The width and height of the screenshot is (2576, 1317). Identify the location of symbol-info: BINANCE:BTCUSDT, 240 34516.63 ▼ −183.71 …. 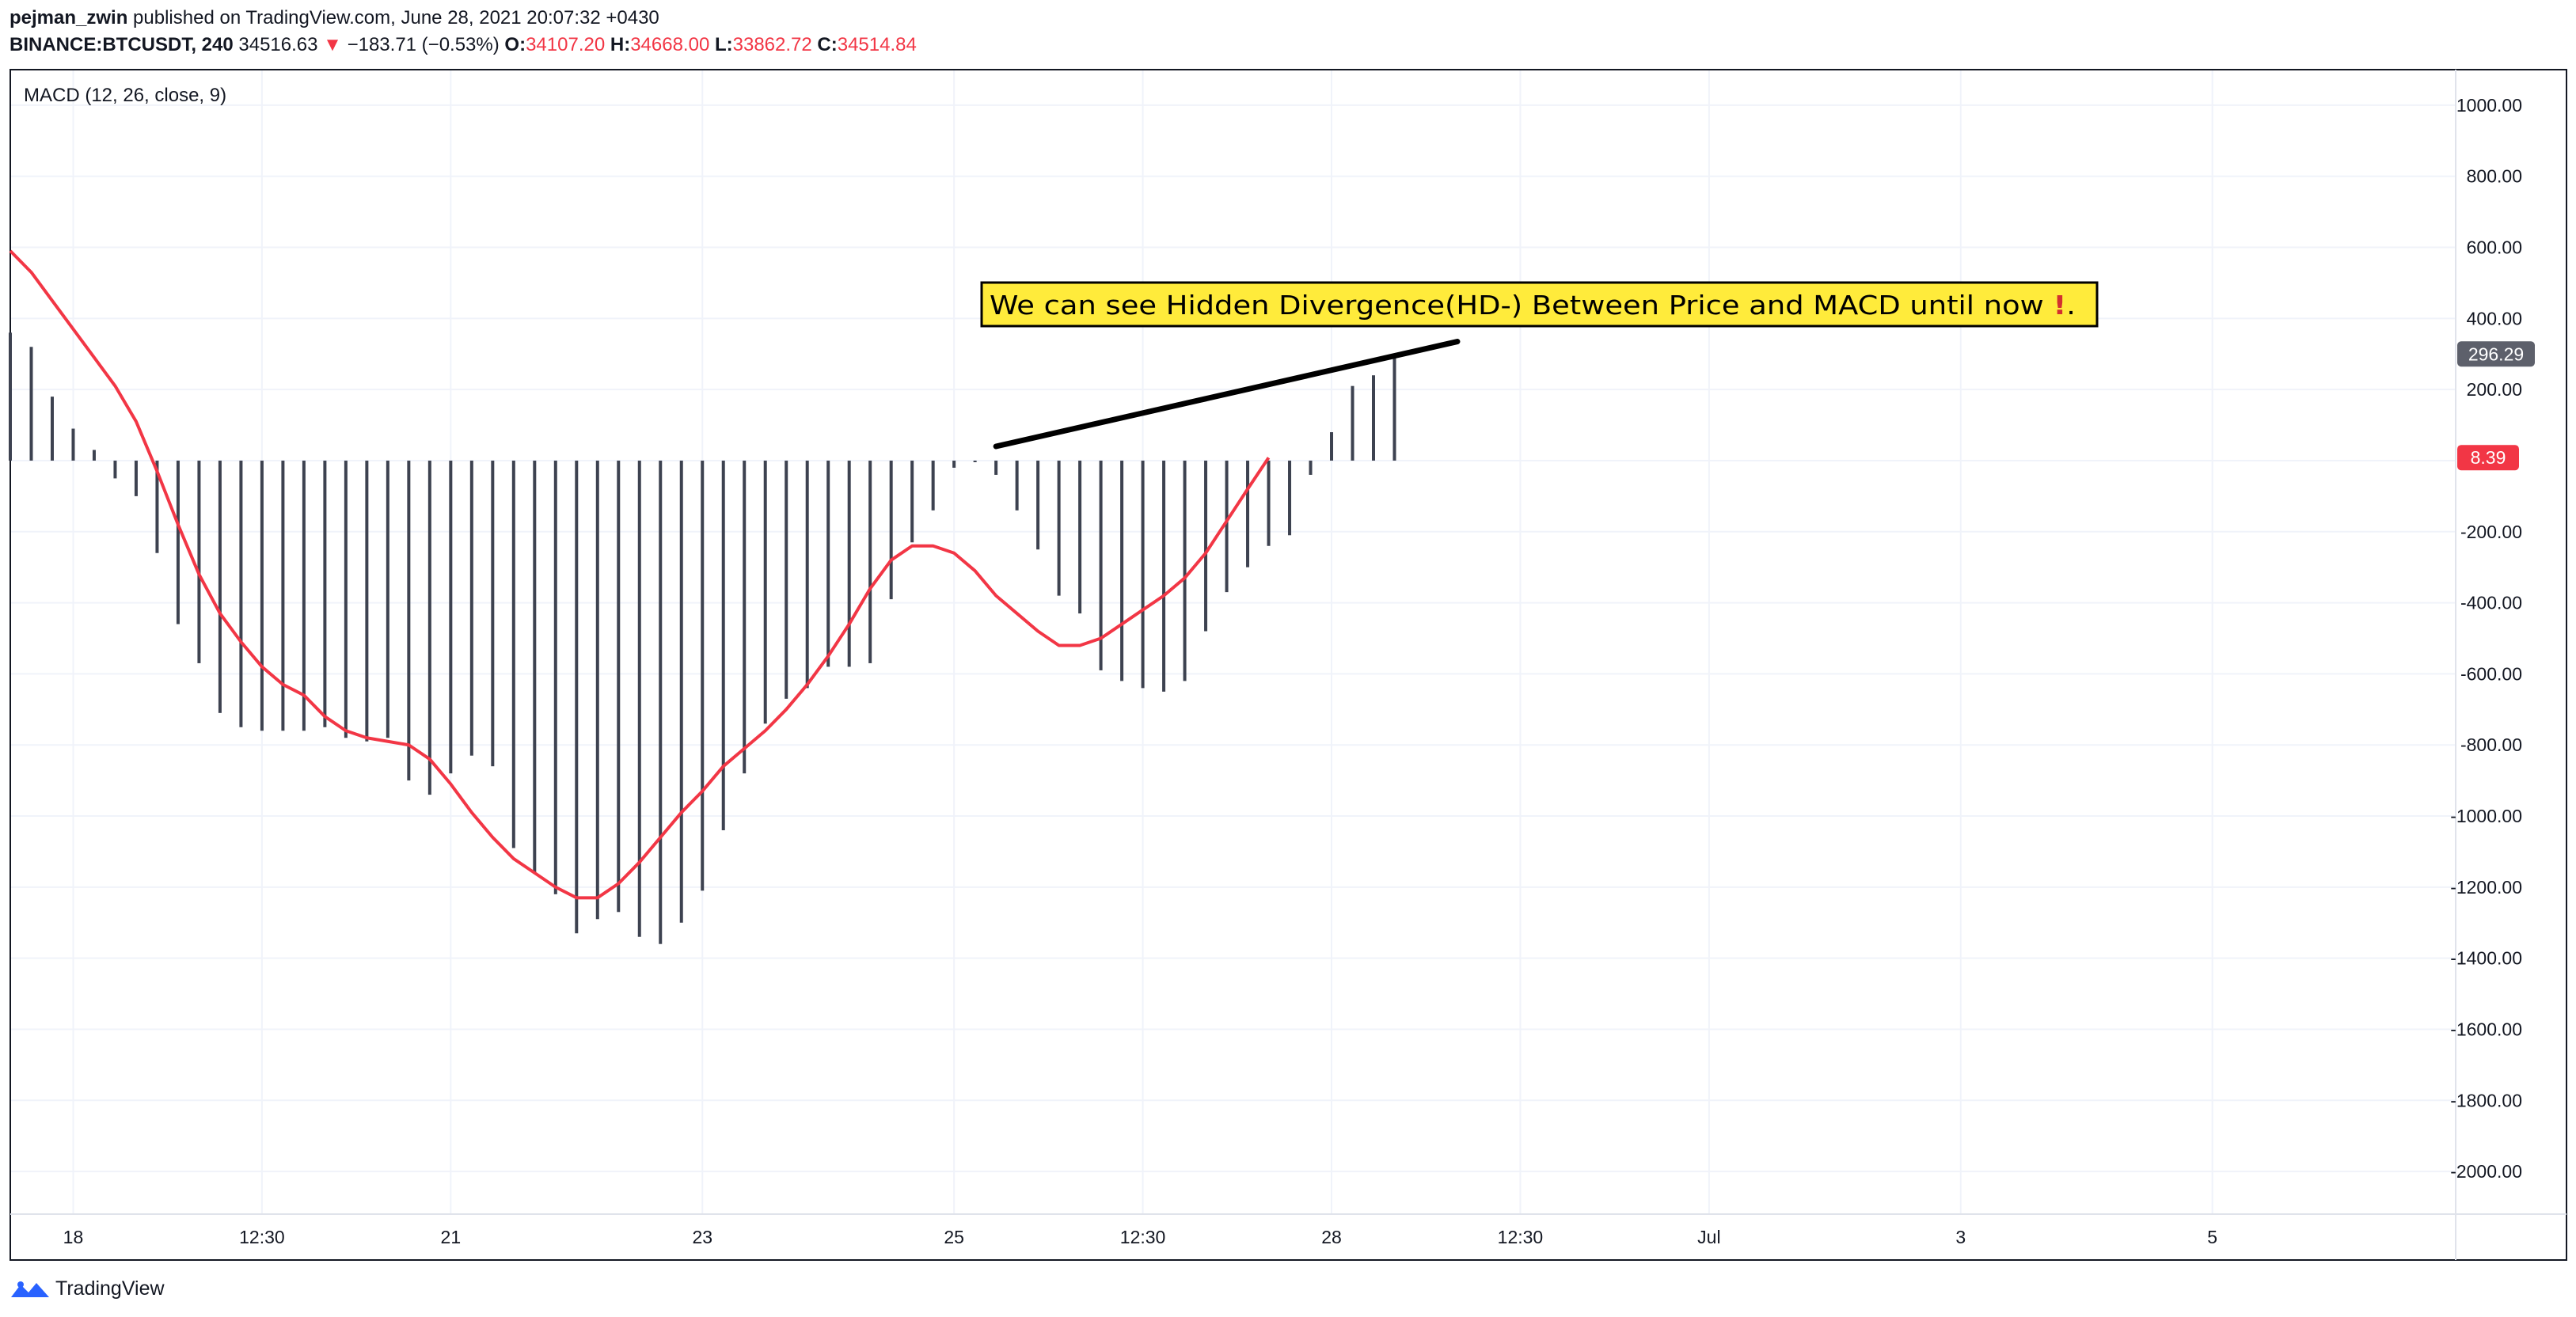
(463, 45).